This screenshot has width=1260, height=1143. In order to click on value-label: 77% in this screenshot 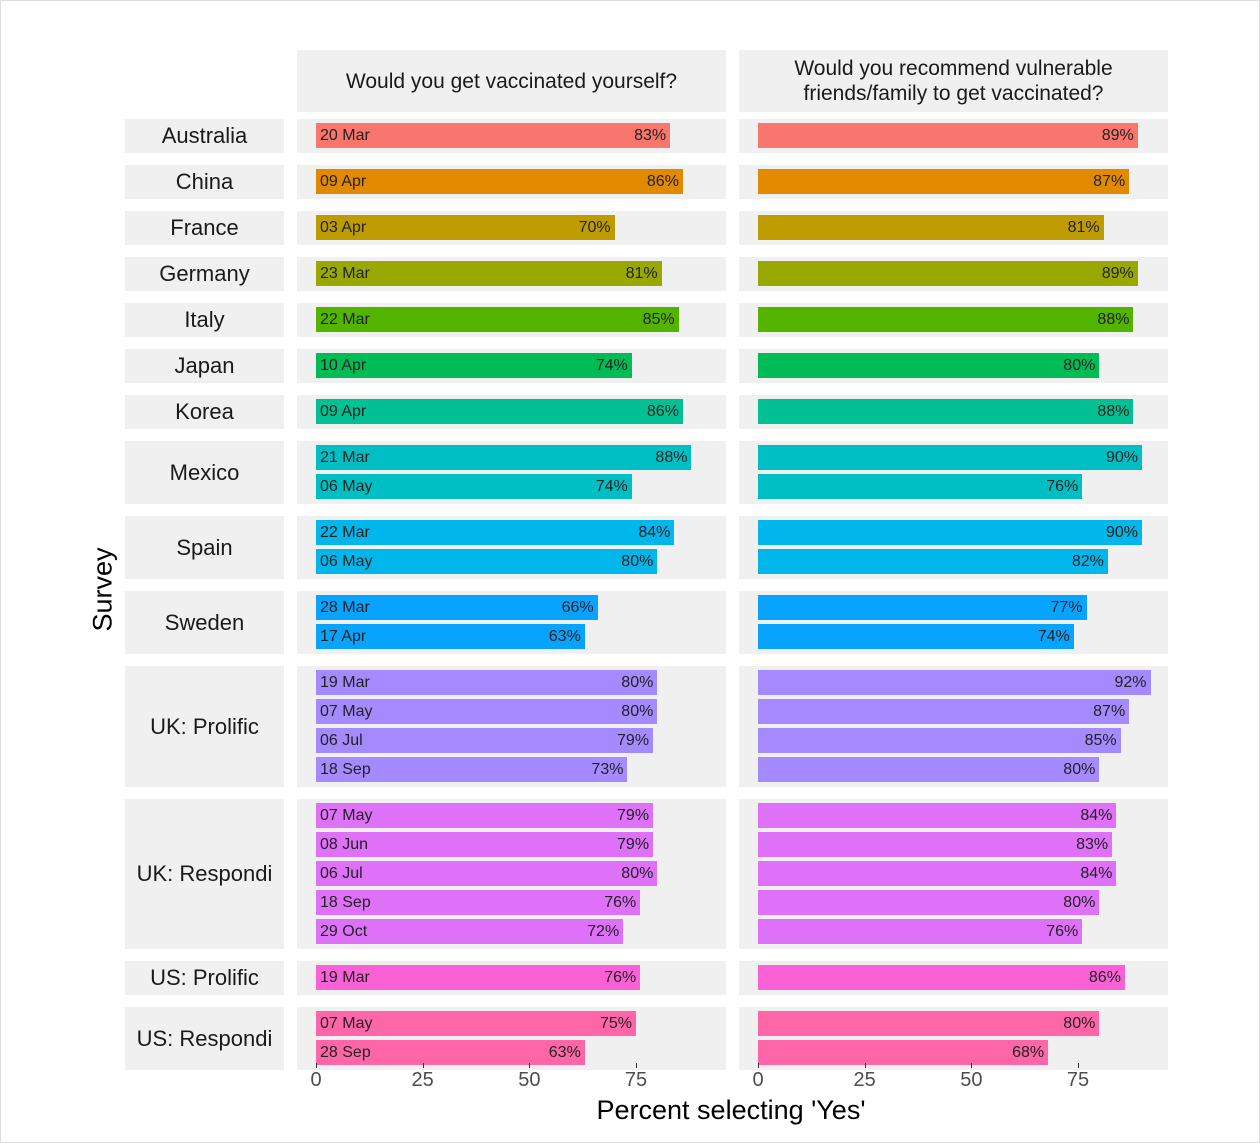, I will do `click(1066, 607)`.